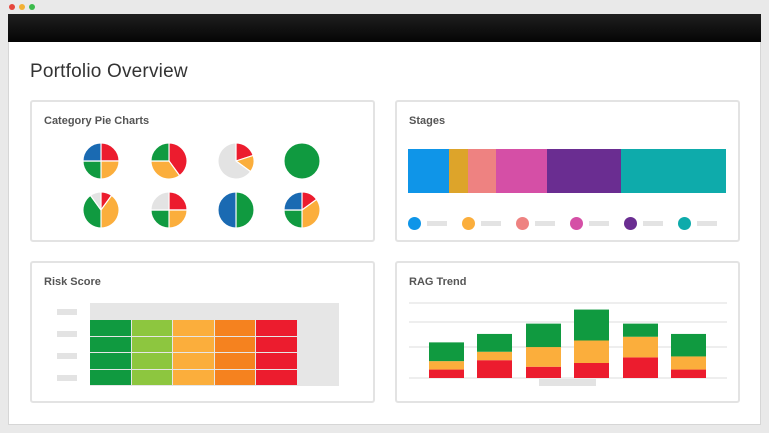 The width and height of the screenshot is (769, 433). What do you see at coordinates (12, 7) in the screenshot?
I see `close-dot-icon` at bounding box center [12, 7].